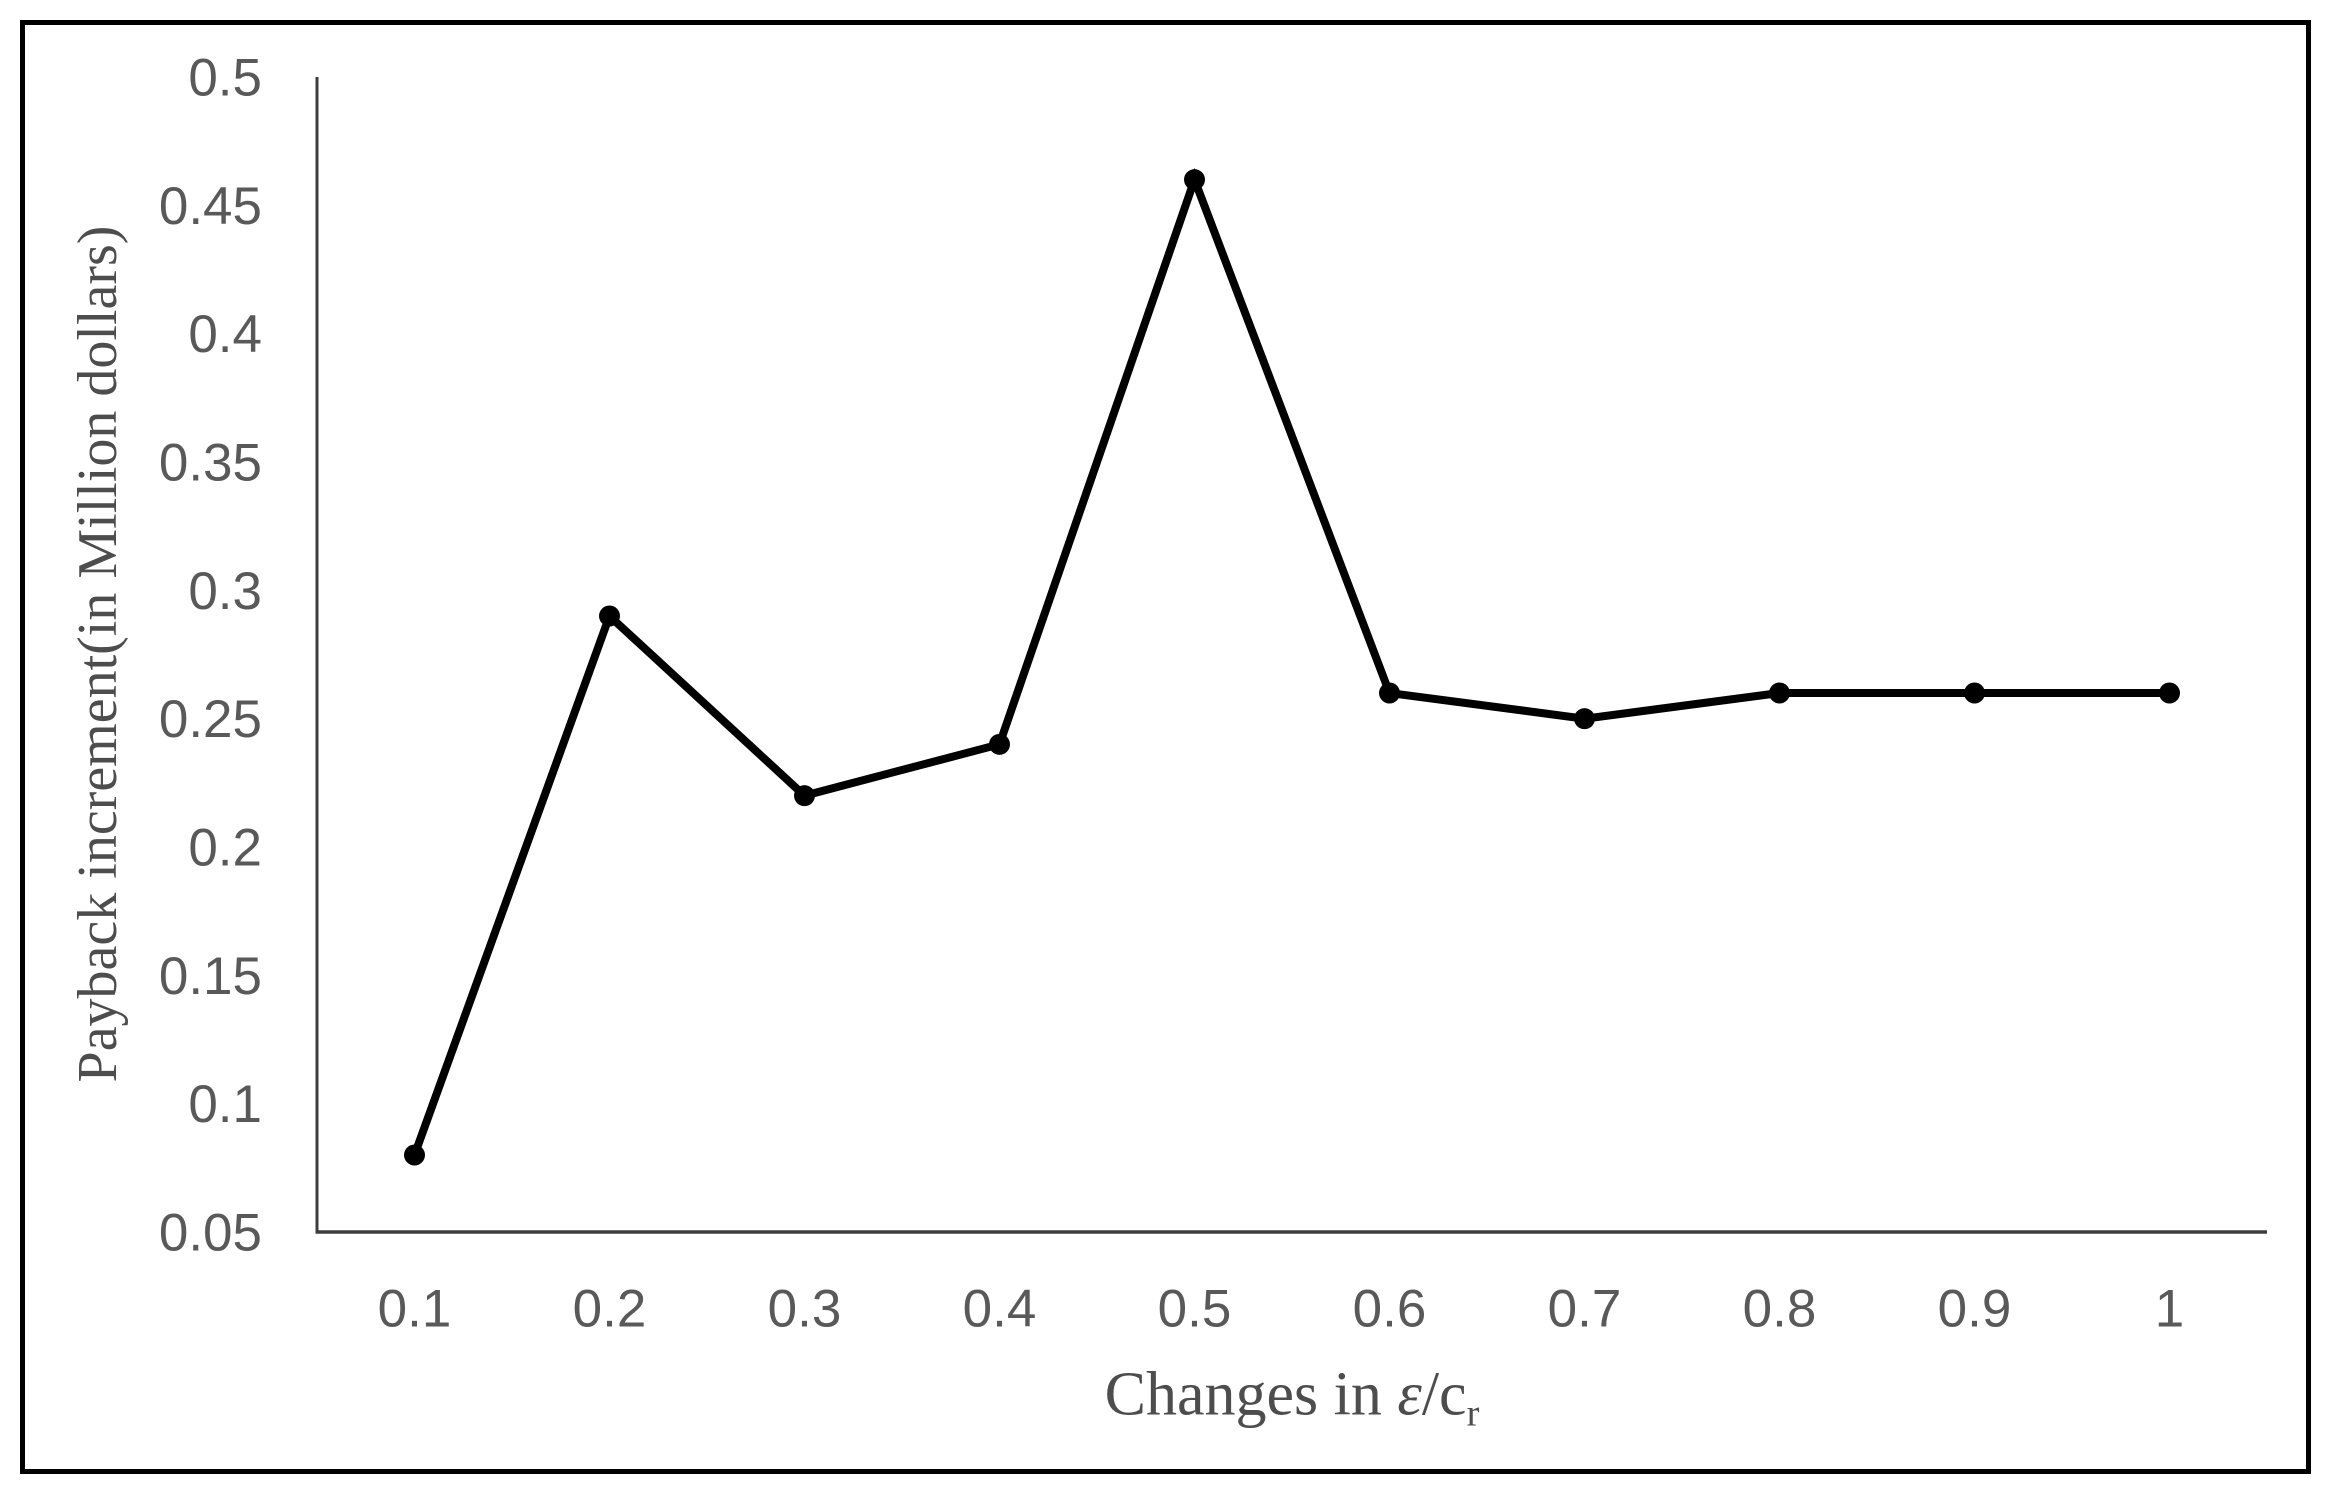 The height and width of the screenshot is (1494, 2331). Describe the element at coordinates (210, 976) in the screenshot. I see `y-tick-label: 0.15` at that location.